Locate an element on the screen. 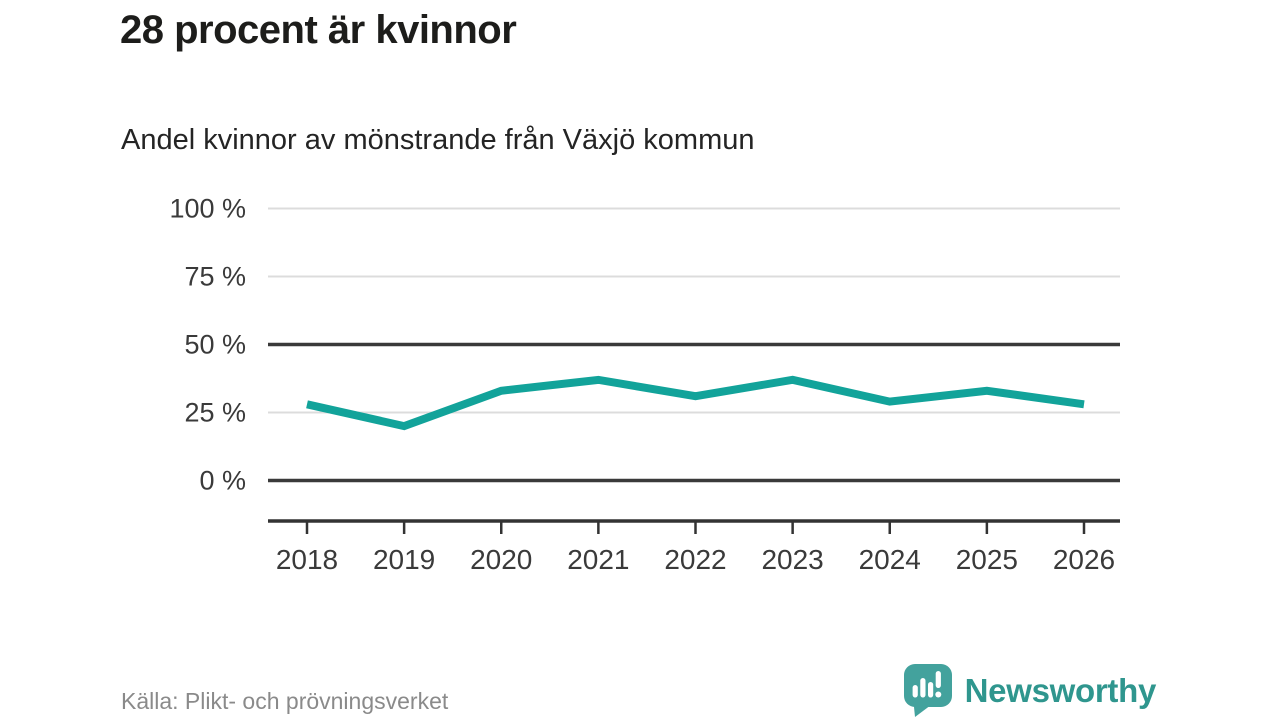 This screenshot has width=1280, height=720. x-axis-tick-label: 2018 is located at coordinates (307, 559).